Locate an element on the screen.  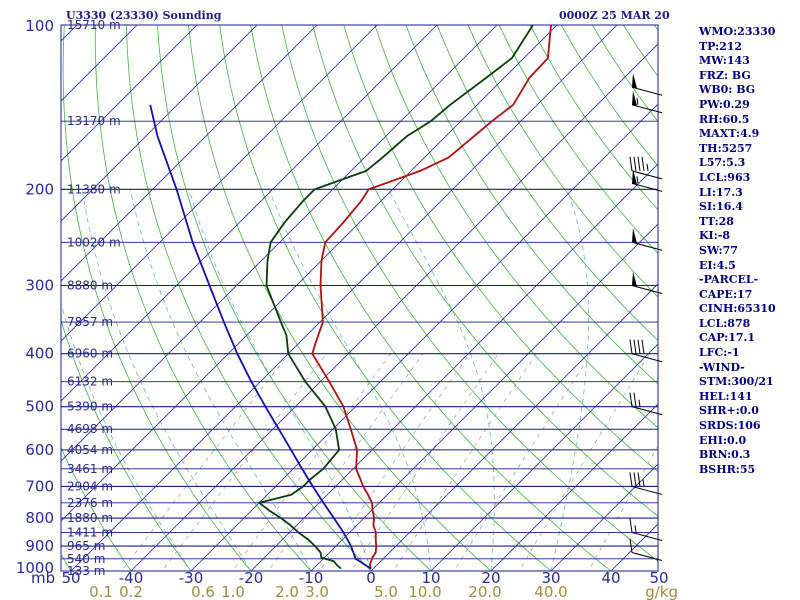
height-label: 6960 m is located at coordinates (90, 354).